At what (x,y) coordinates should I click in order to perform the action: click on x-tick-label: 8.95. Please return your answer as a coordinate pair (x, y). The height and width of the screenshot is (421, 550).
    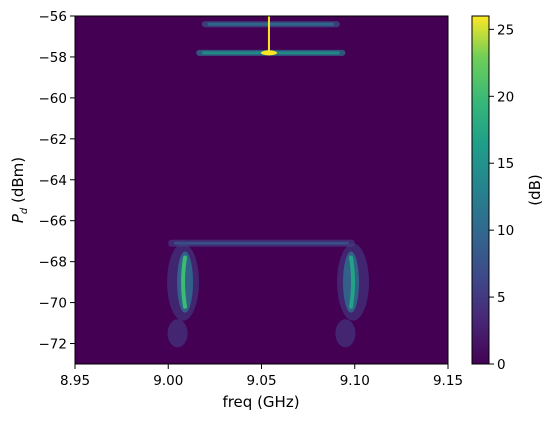
    Looking at the image, I should click on (75, 381).